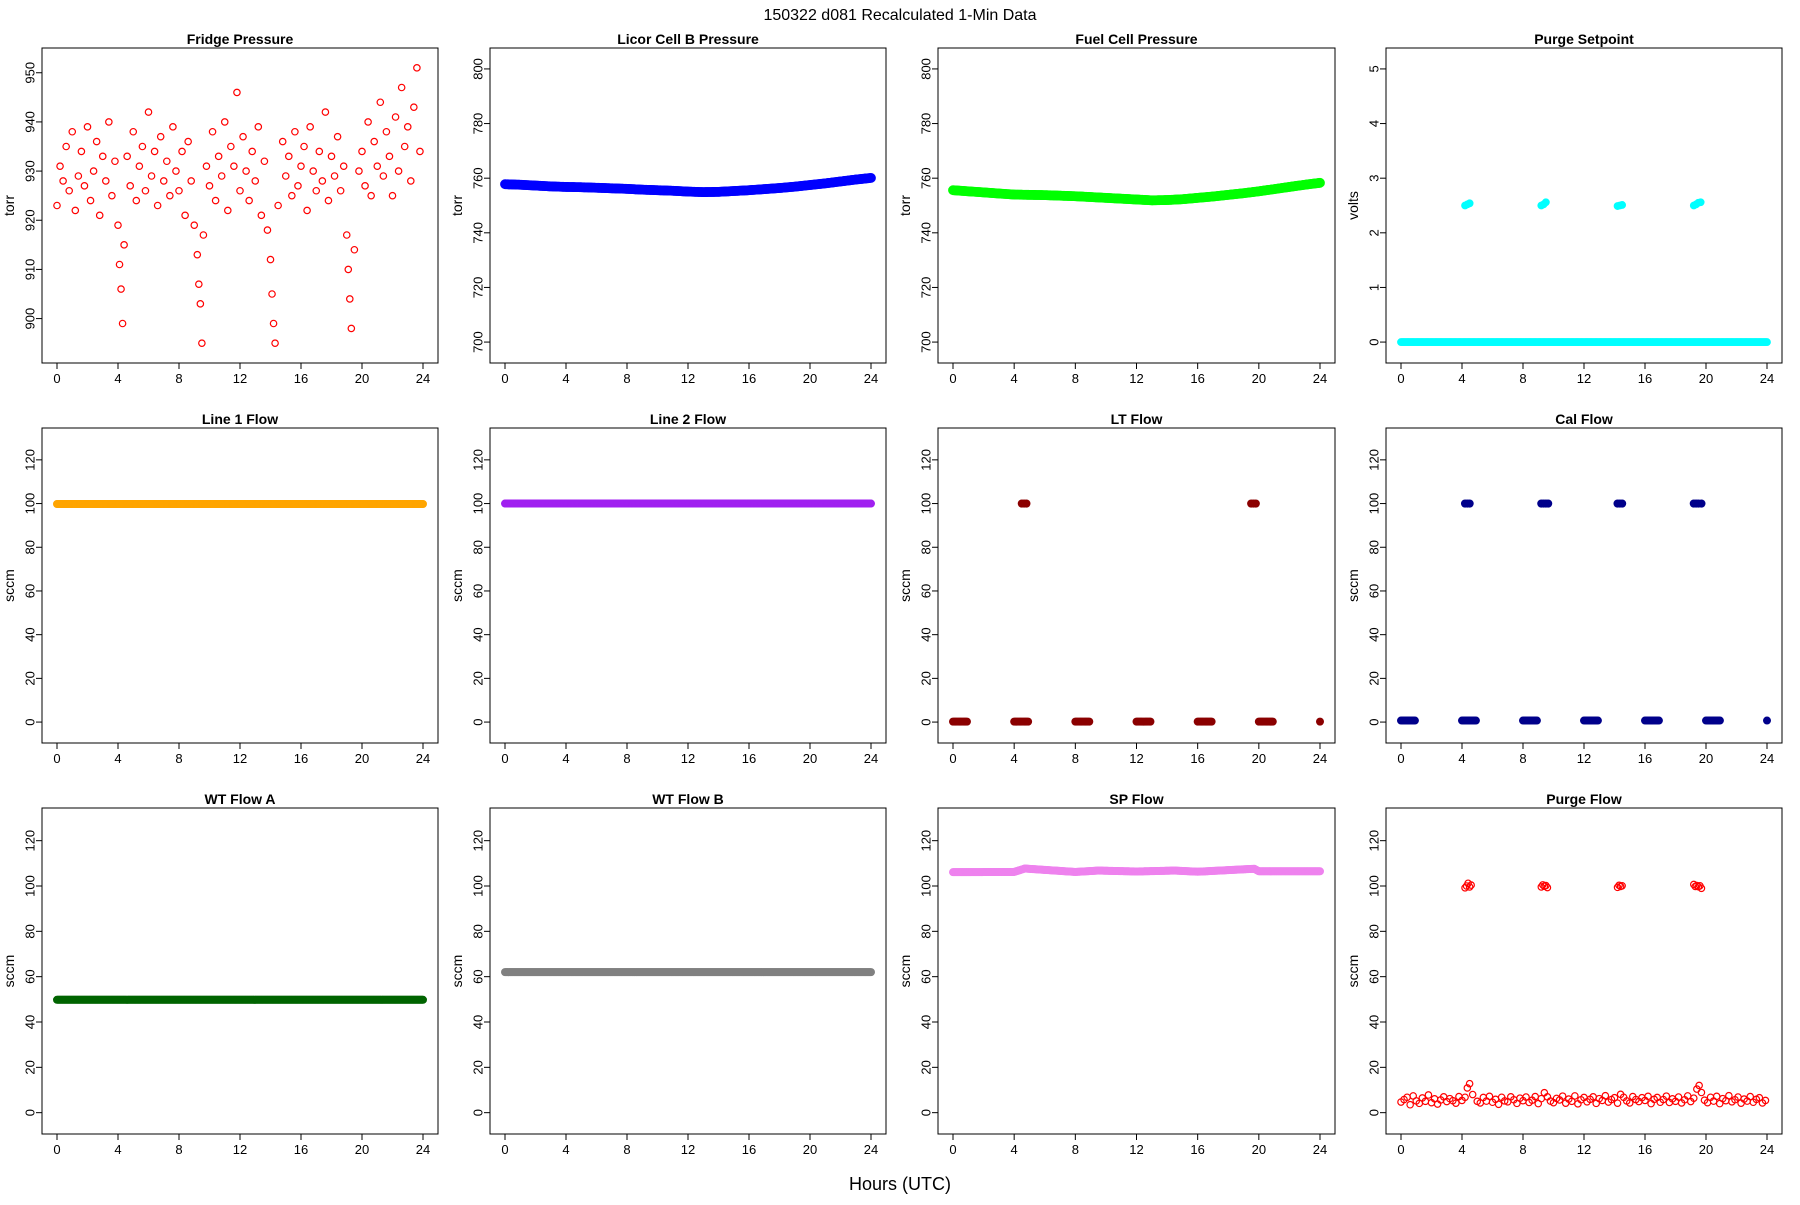 This screenshot has width=1800, height=1205. What do you see at coordinates (29, 1067) in the screenshot?
I see `y-tick-label-9-2: 20` at bounding box center [29, 1067].